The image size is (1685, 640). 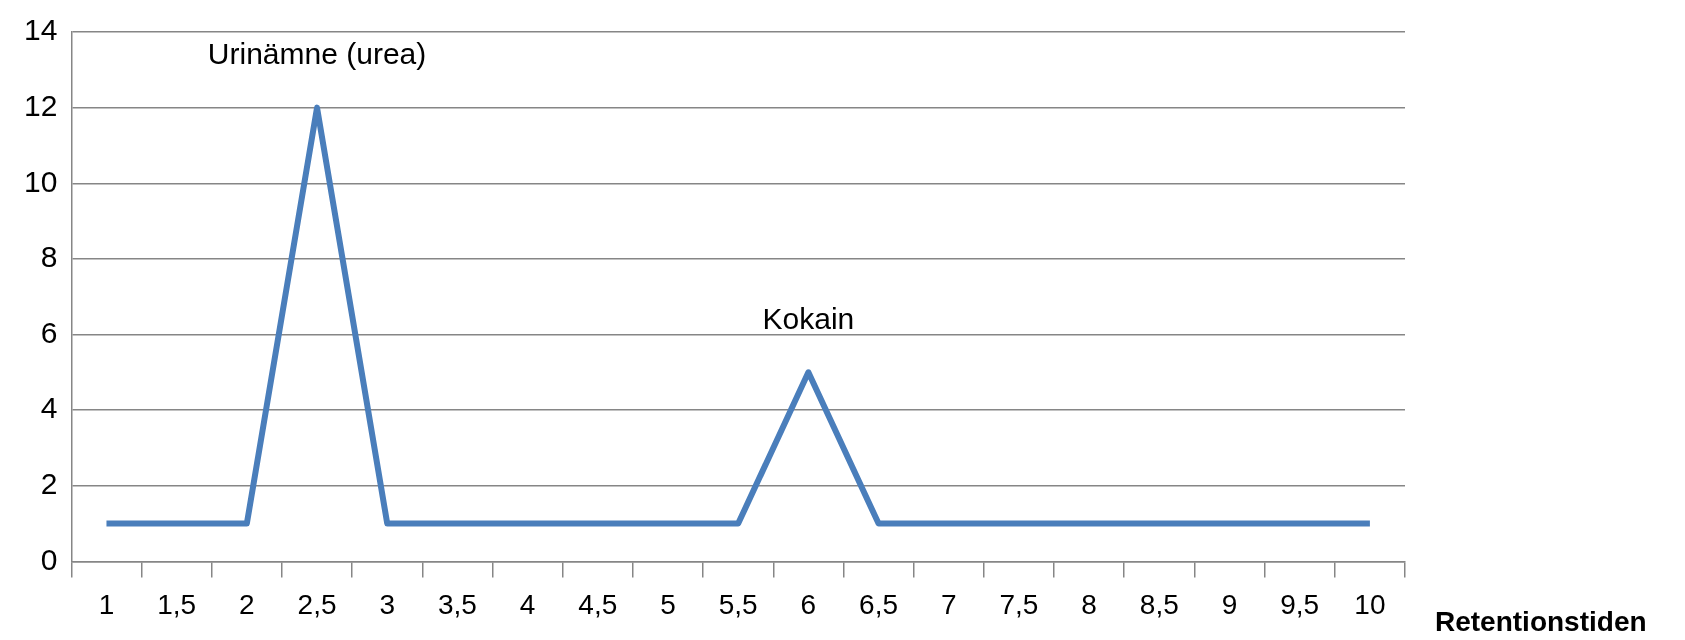 What do you see at coordinates (1541, 622) in the screenshot?
I see `x-axis-title: Retentionstiden` at bounding box center [1541, 622].